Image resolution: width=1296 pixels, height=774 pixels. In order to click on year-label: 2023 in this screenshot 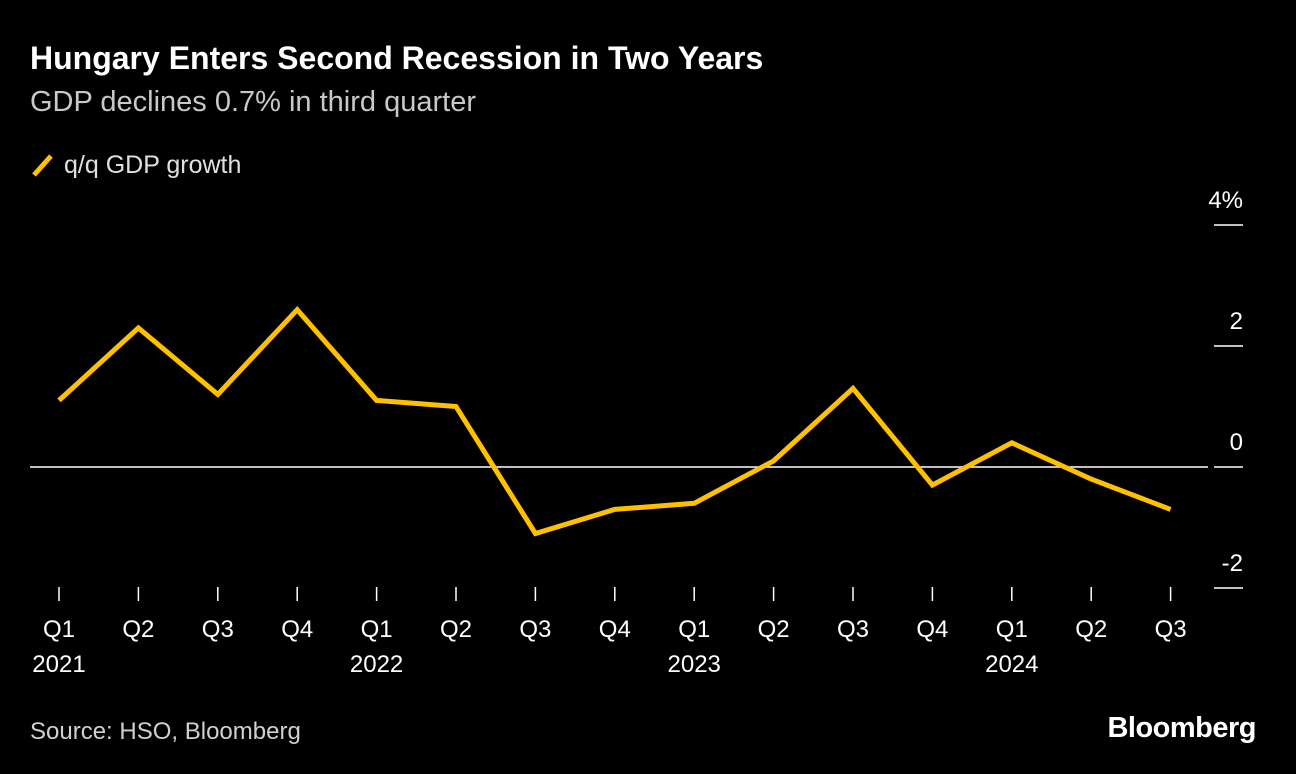, I will do `click(694, 664)`.